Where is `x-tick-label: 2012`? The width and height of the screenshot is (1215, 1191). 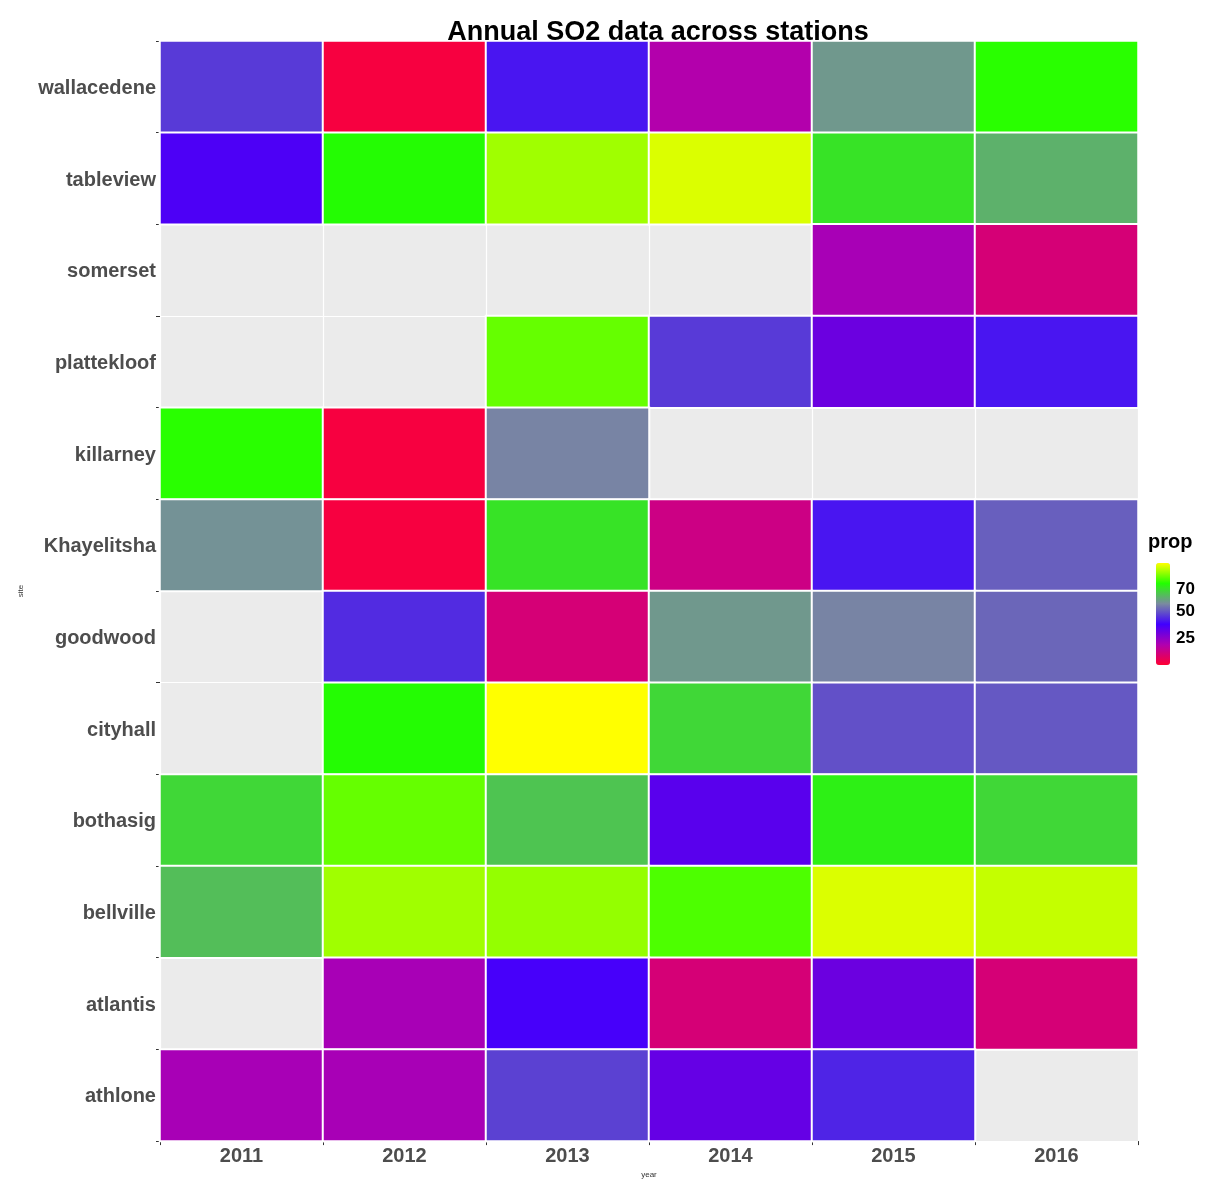
x-tick-label: 2012 is located at coordinates (404, 1155).